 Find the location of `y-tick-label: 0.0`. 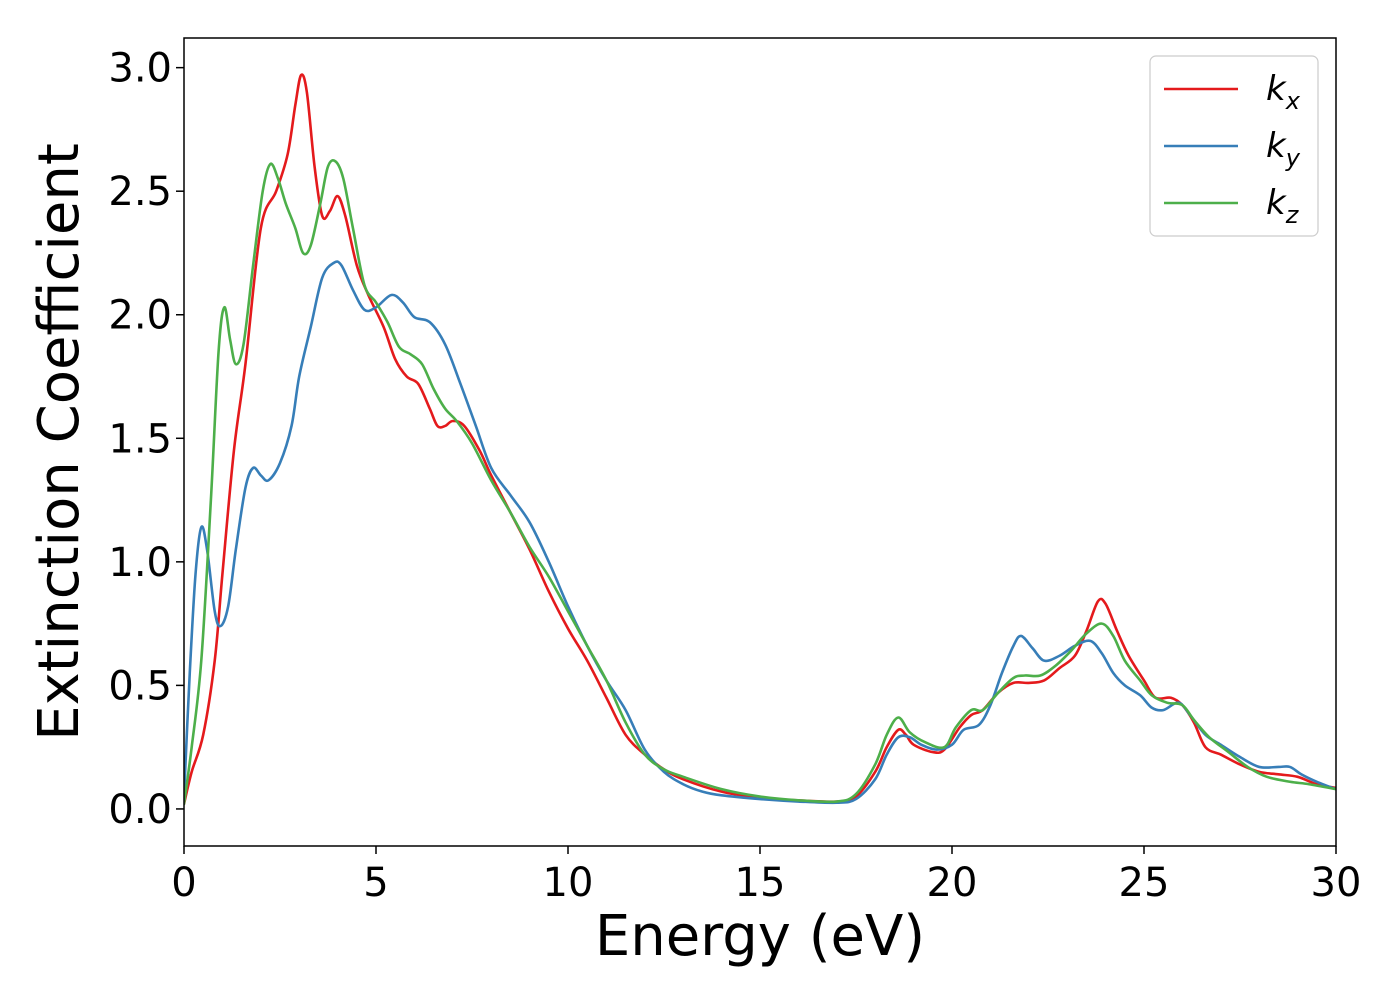

y-tick-label: 0.0 is located at coordinates (140, 810).